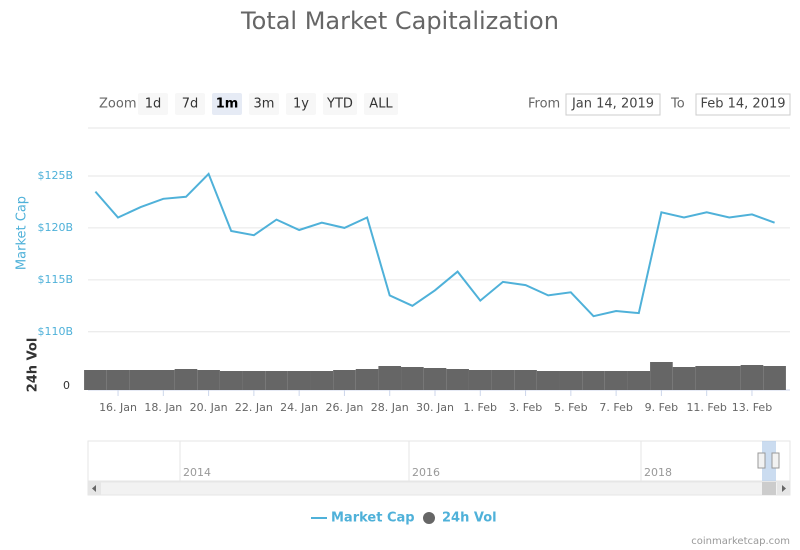 The image size is (800, 550). Describe the element at coordinates (55, 175) in the screenshot. I see `y-tick-label: $125B` at that location.